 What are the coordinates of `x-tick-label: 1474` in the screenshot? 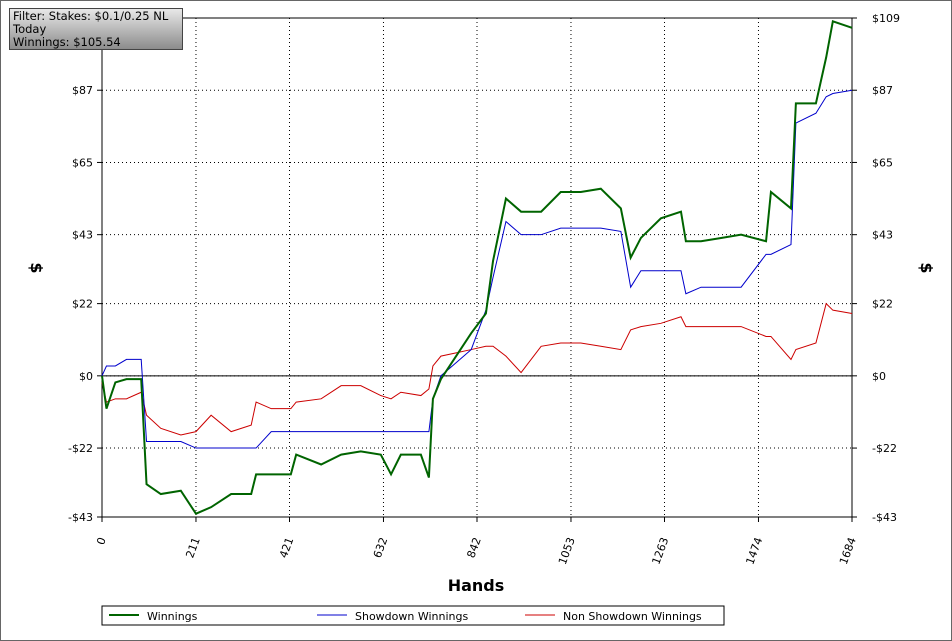 It's located at (754, 551).